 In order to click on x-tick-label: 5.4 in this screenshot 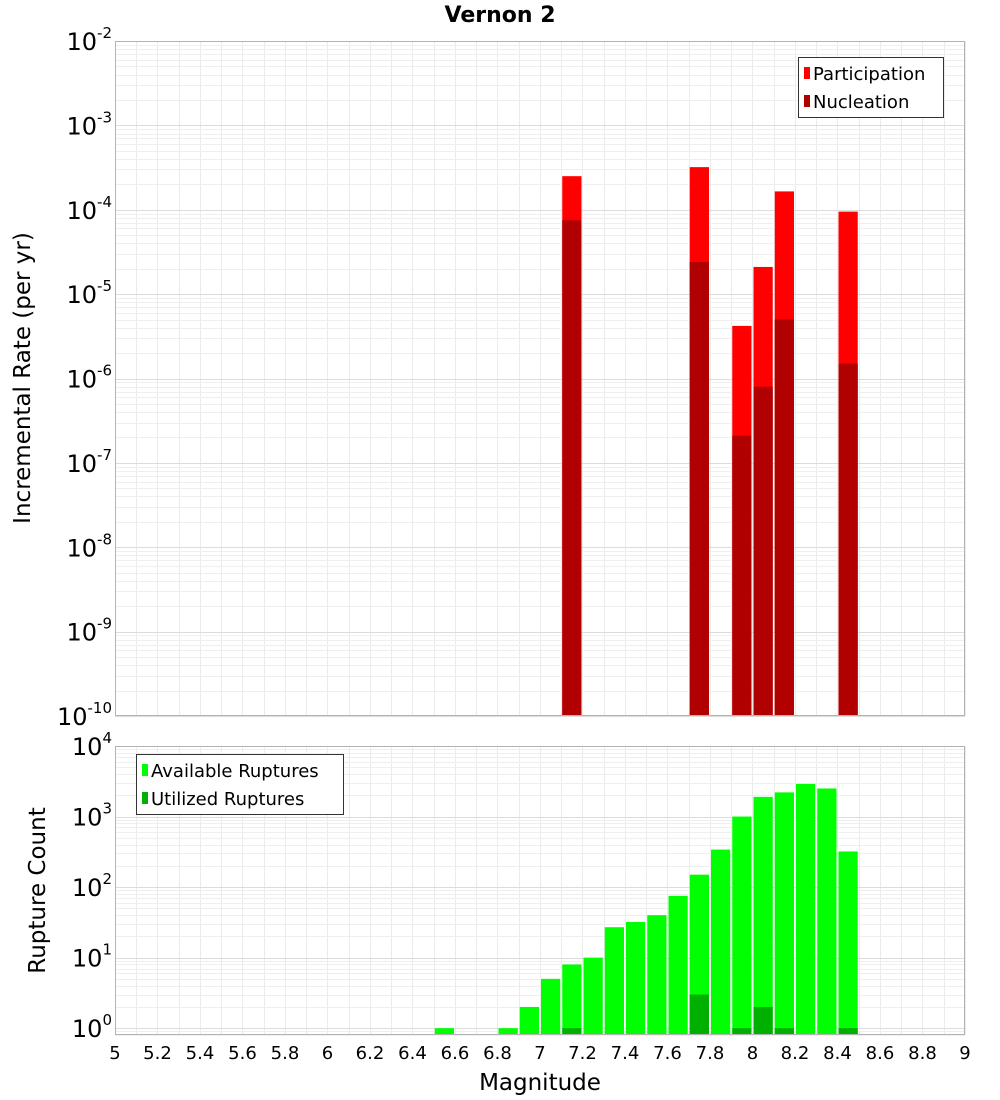, I will do `click(200, 1053)`.